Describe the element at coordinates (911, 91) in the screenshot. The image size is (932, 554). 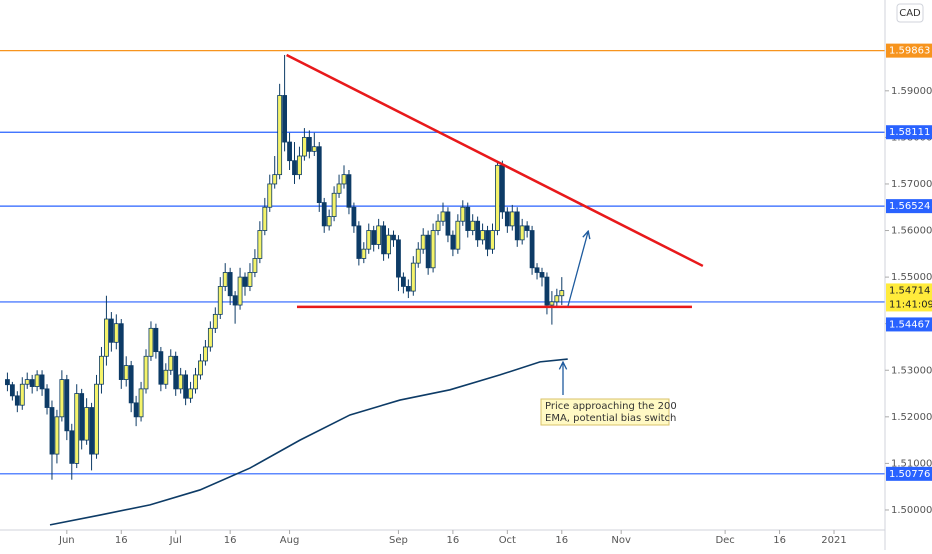
I see `y-tick-label: 1.59000` at that location.